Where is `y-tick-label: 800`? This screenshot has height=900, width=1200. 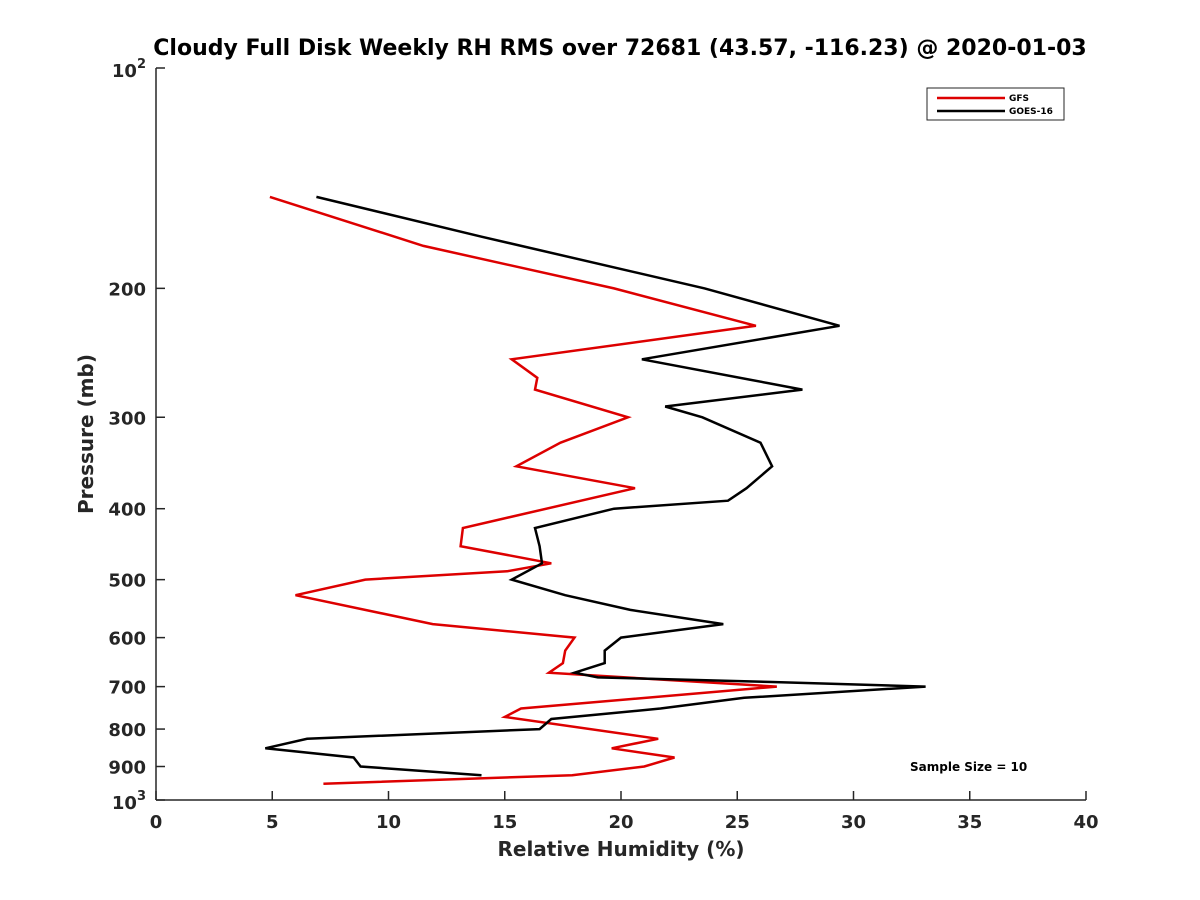 y-tick-label: 800 is located at coordinates (127, 730).